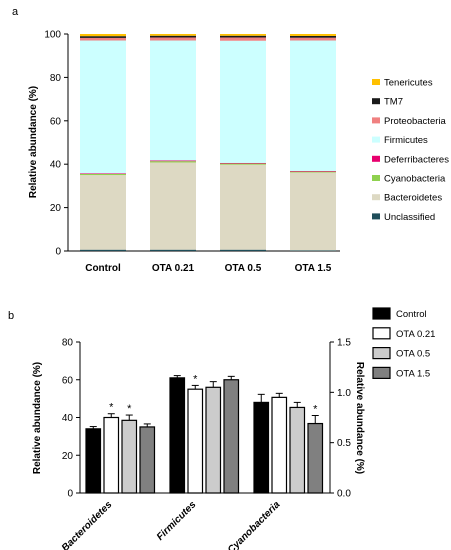 The width and height of the screenshot is (451, 550). I want to click on chart-a-x-tick-label: OTA 0.21, so click(173, 268).